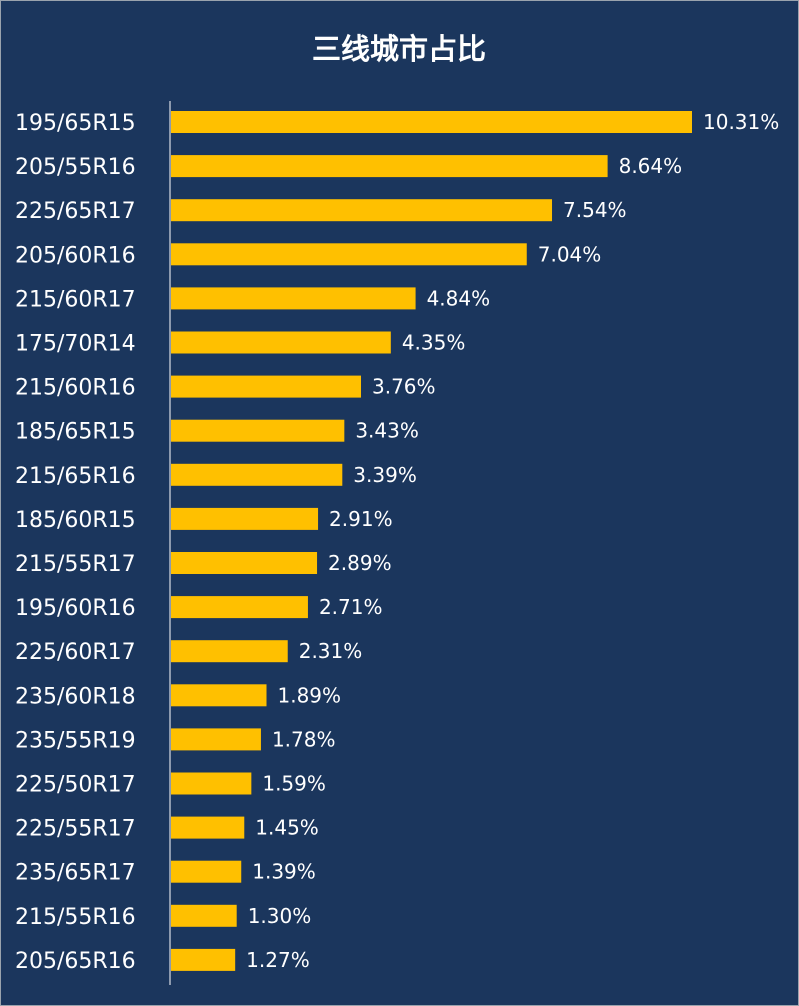 The image size is (799, 1006). What do you see at coordinates (211, 783) in the screenshot?
I see `bar-225-50R17` at bounding box center [211, 783].